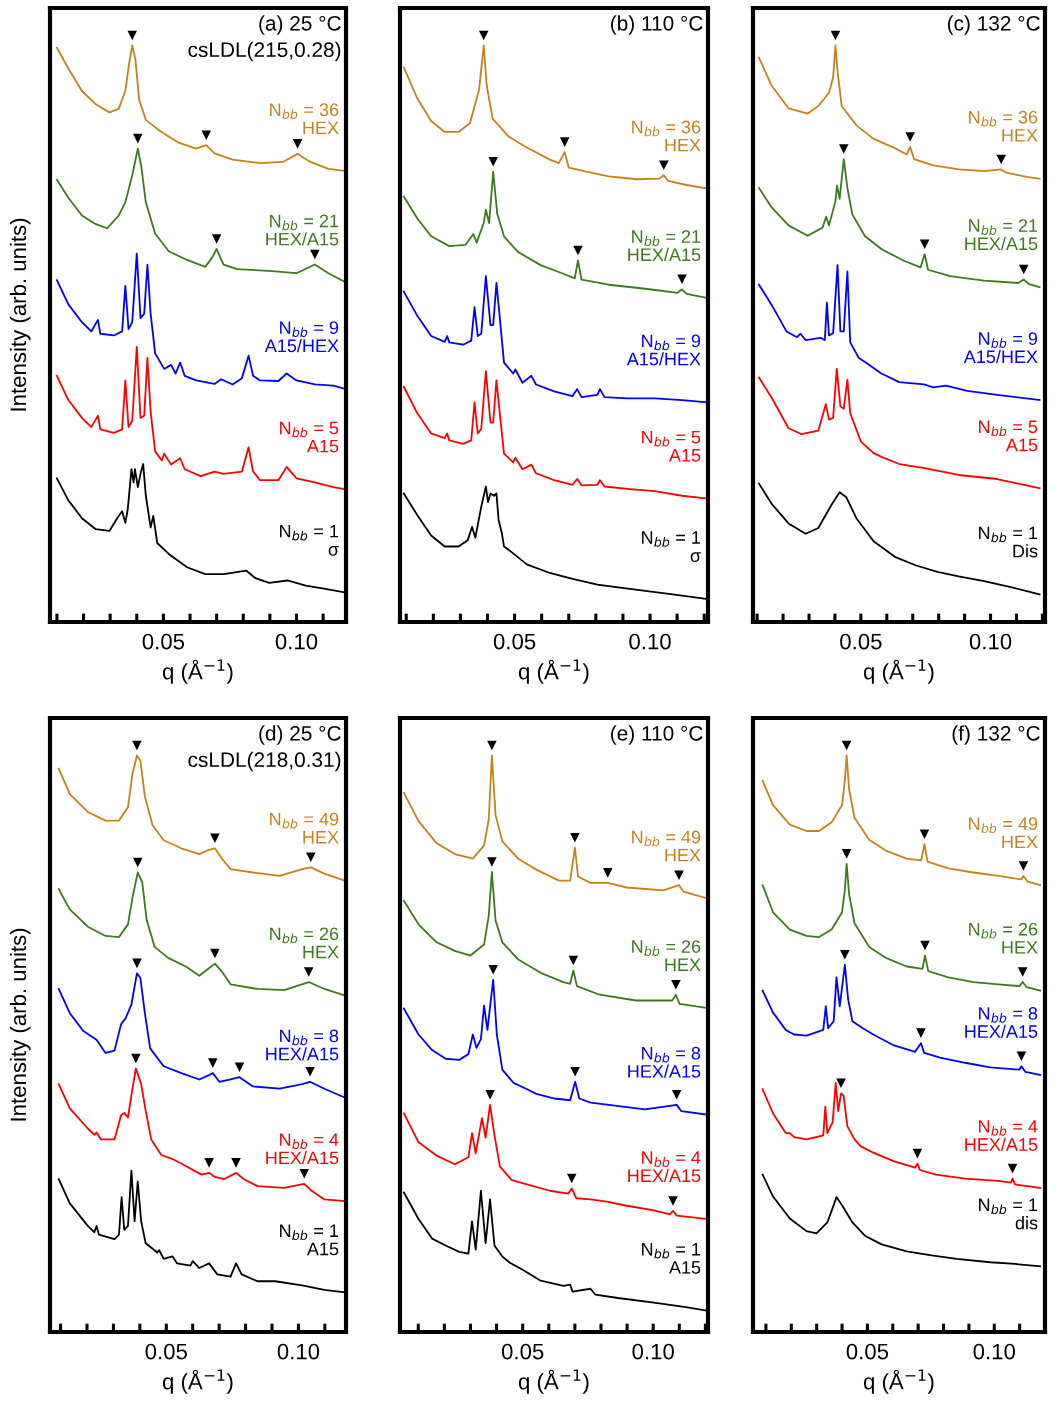 The image size is (1058, 1406). What do you see at coordinates (300, 25) in the screenshot?
I see `chart-title: (a) 25 °C` at bounding box center [300, 25].